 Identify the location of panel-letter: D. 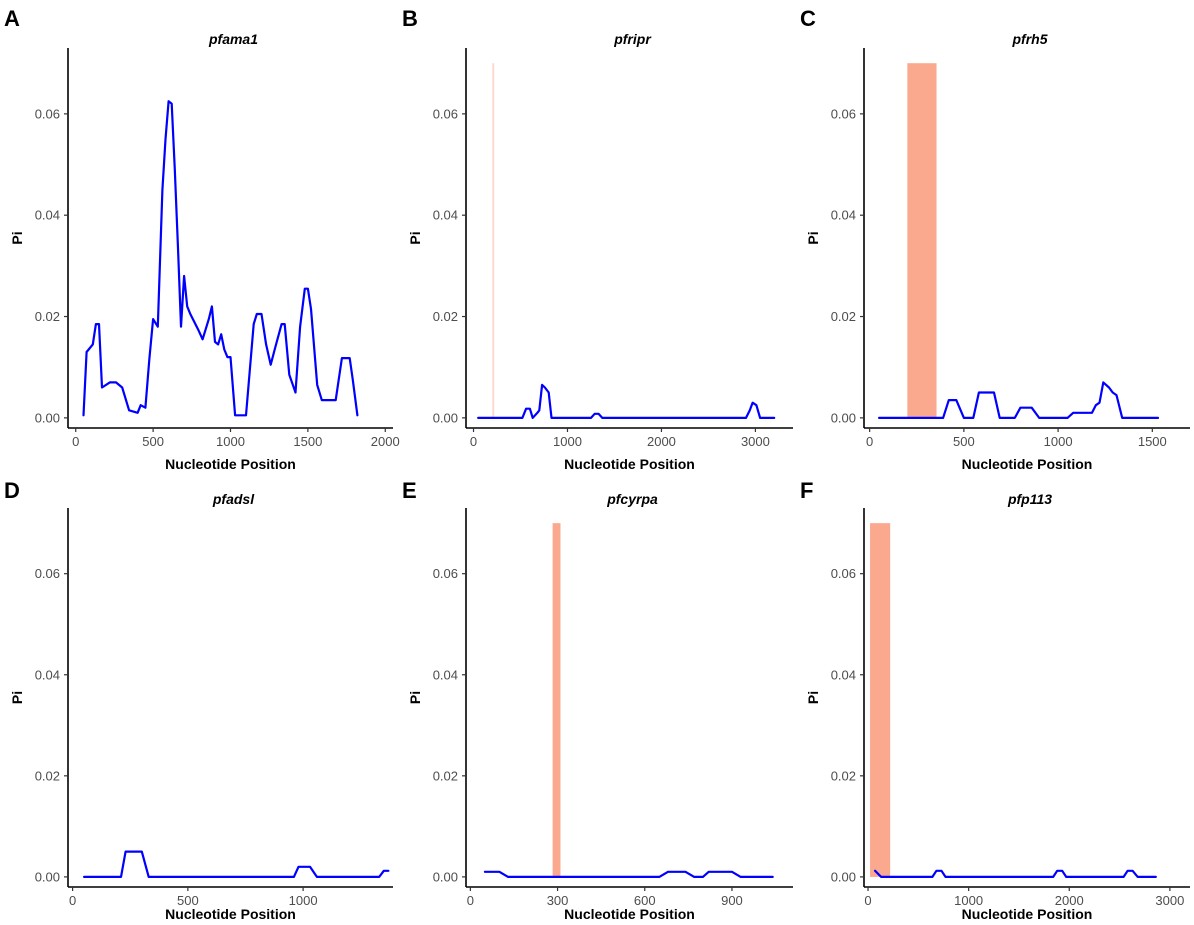
(12, 490).